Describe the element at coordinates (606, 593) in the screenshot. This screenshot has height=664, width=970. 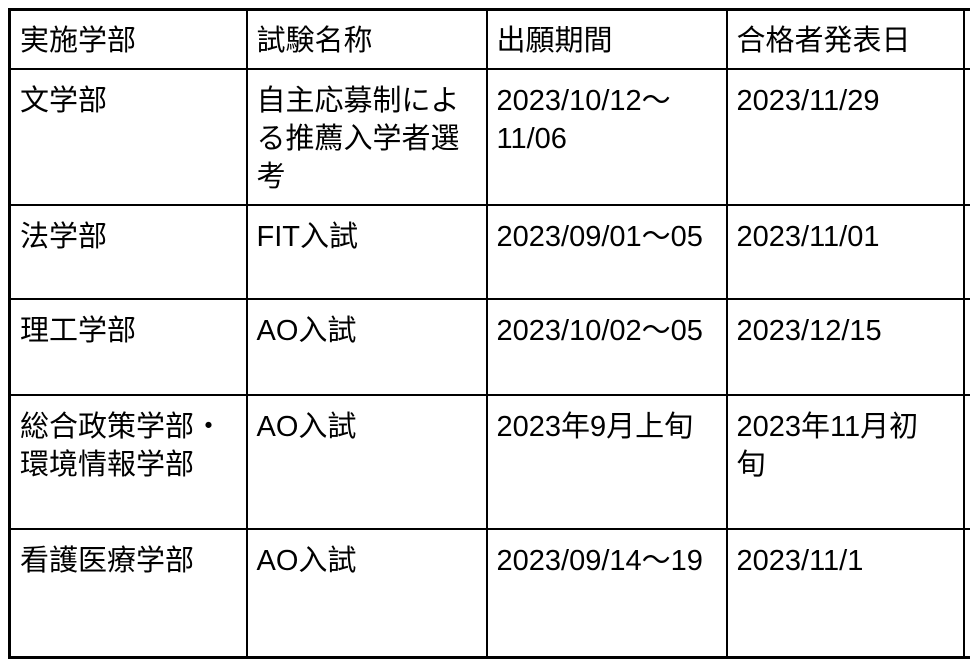
I see `cell-period: 2023/09/14〜19` at that location.